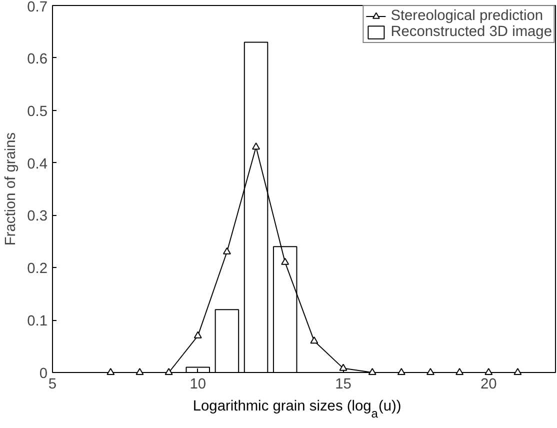 This screenshot has width=557, height=428. I want to click on x-tick-label: 10, so click(198, 384).